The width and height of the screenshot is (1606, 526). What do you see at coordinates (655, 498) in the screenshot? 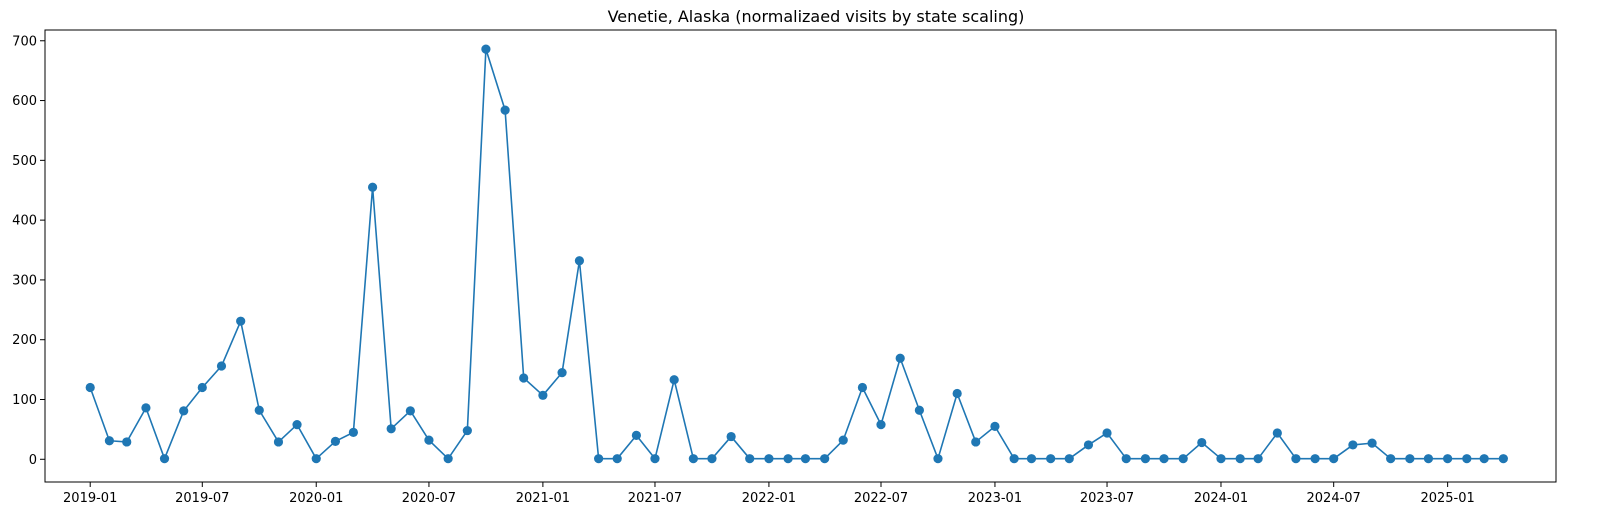
I see `x-tick-label: 2021-07` at bounding box center [655, 498].